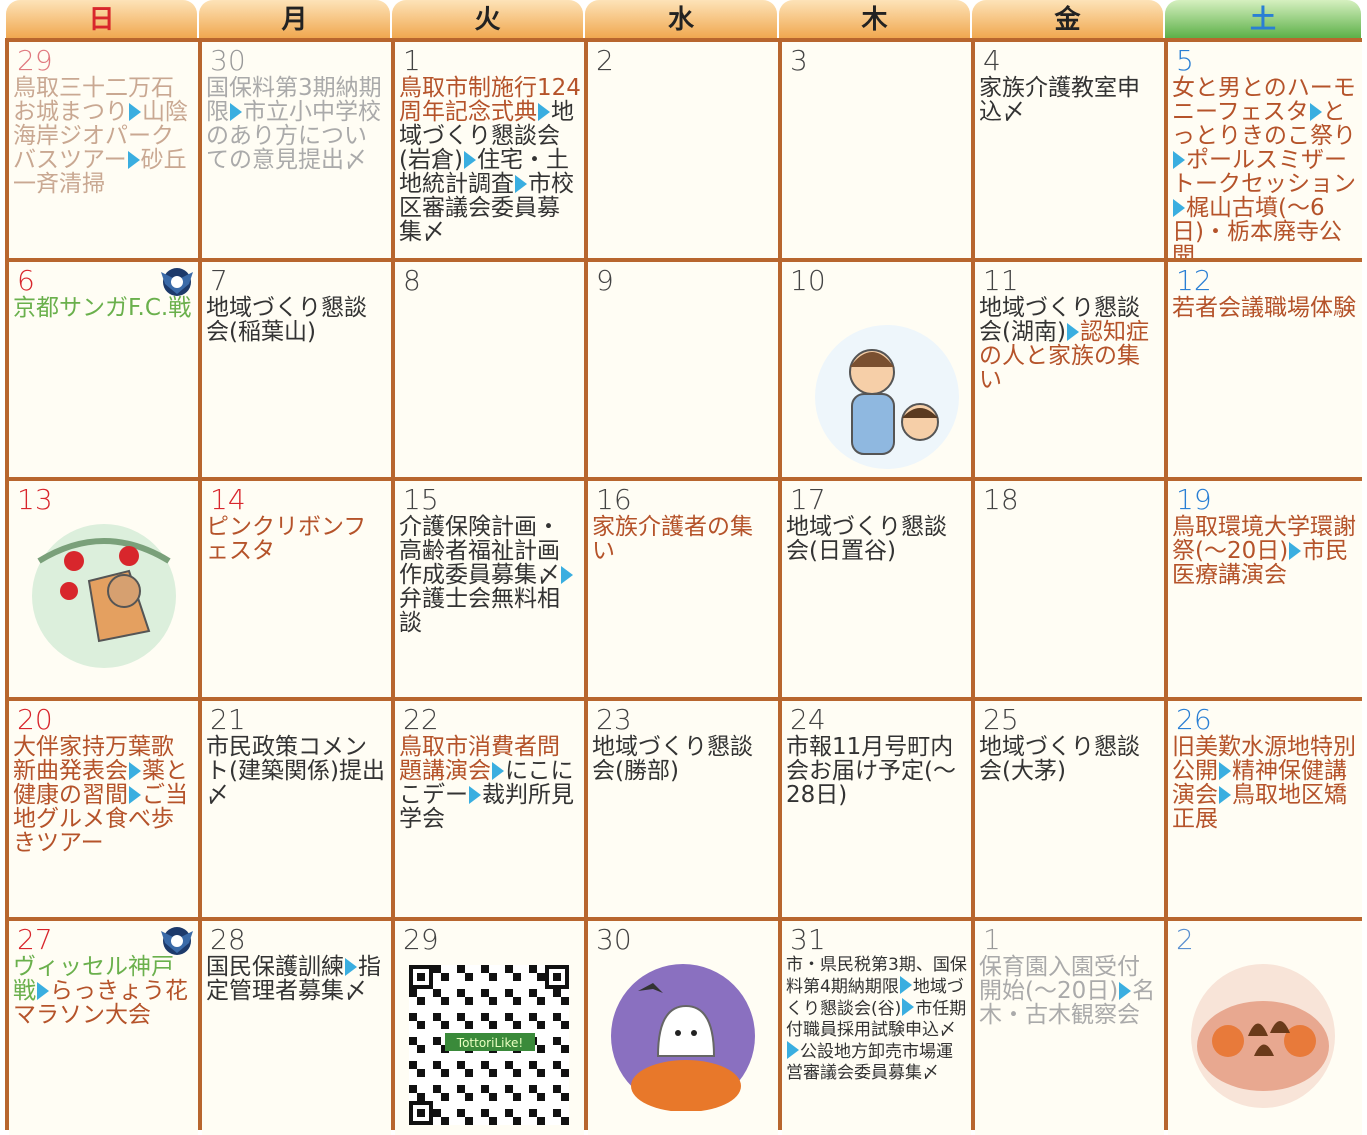 This screenshot has height=1135, width=1367. I want to click on event-text: ポールスミザートークセッション, so click(1264, 172).